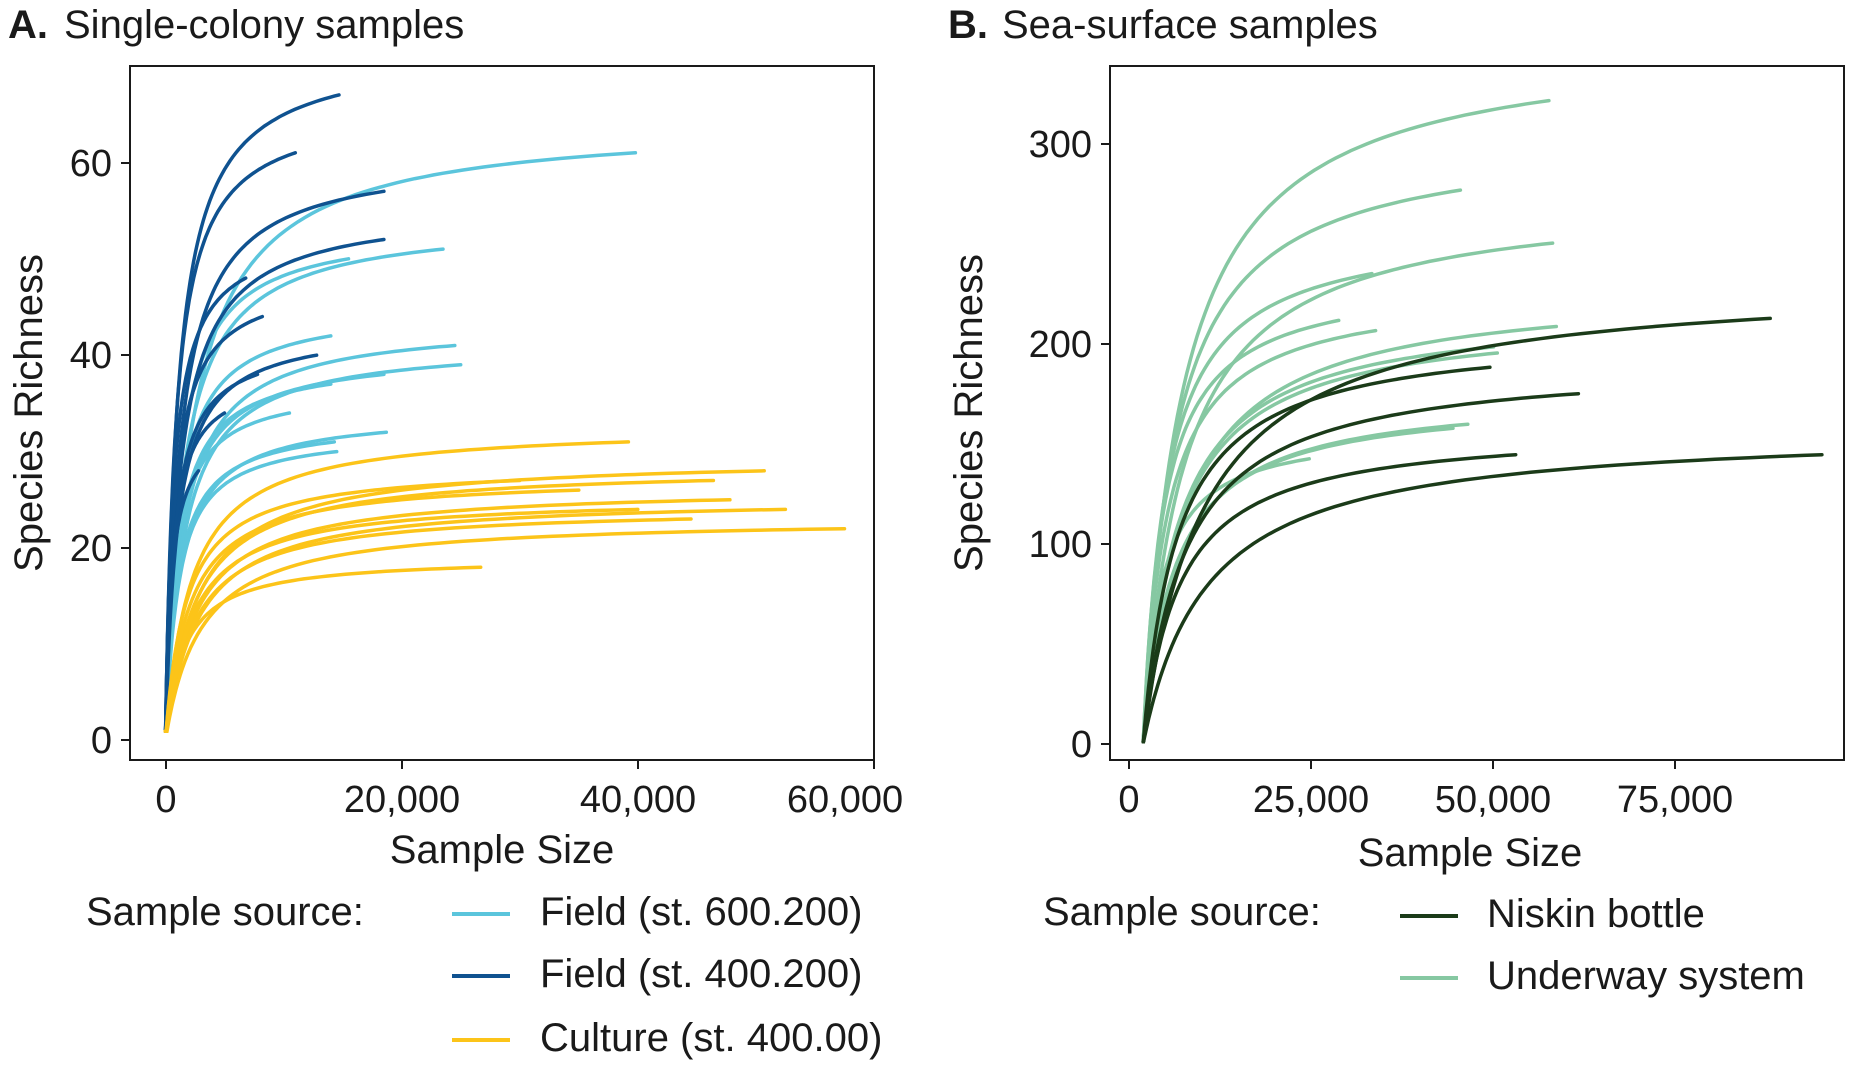 This screenshot has height=1081, width=1856. Describe the element at coordinates (1128, 800) in the screenshot. I see `panel-b-xtick-label: 0` at that location.